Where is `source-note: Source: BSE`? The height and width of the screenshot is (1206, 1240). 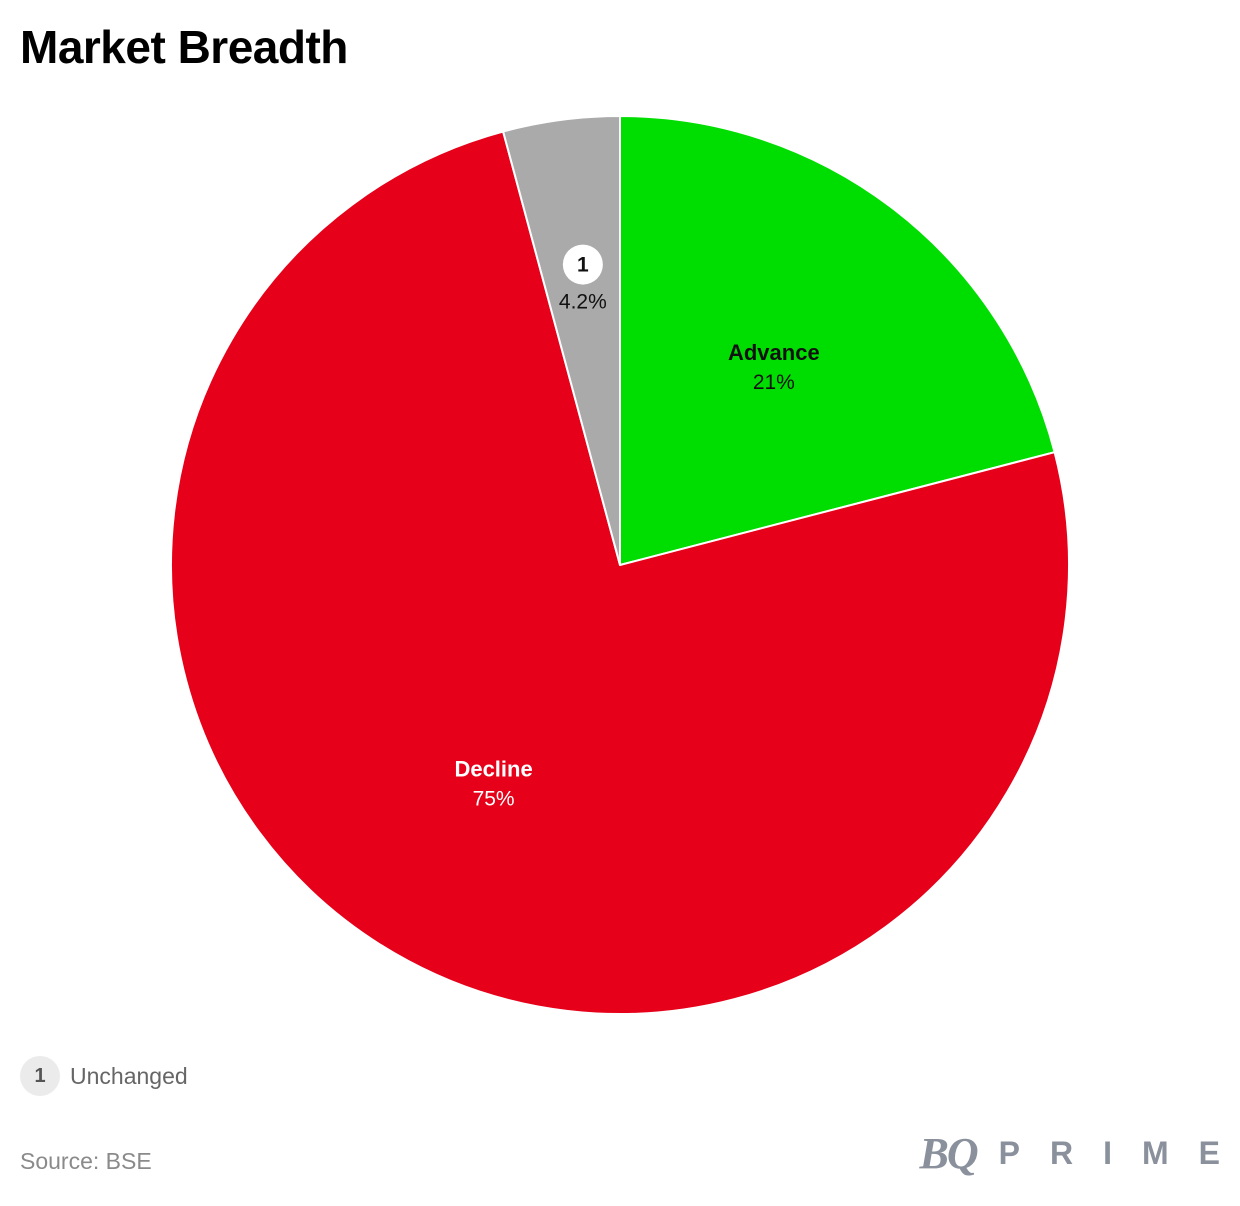
source-note: Source: BSE is located at coordinates (86, 1161).